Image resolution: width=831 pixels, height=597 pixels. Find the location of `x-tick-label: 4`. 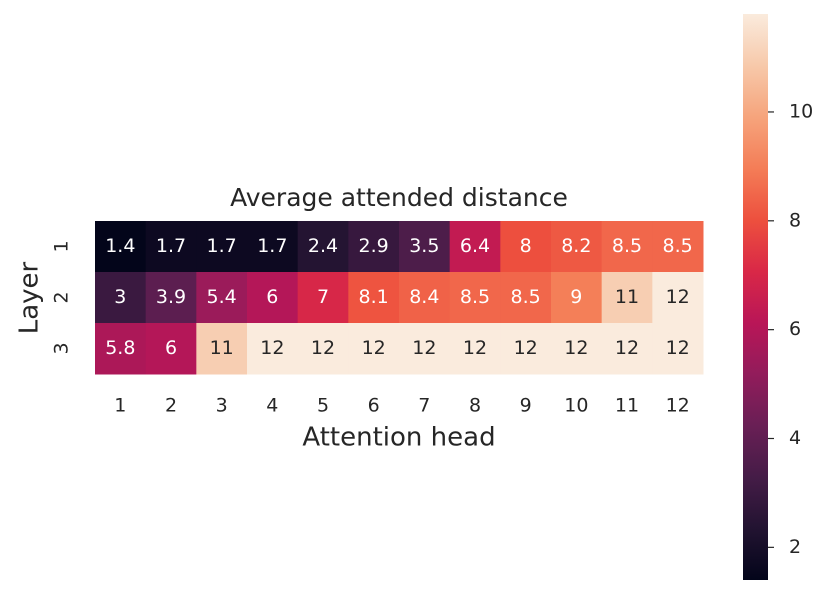

x-tick-label: 4 is located at coordinates (272, 406).